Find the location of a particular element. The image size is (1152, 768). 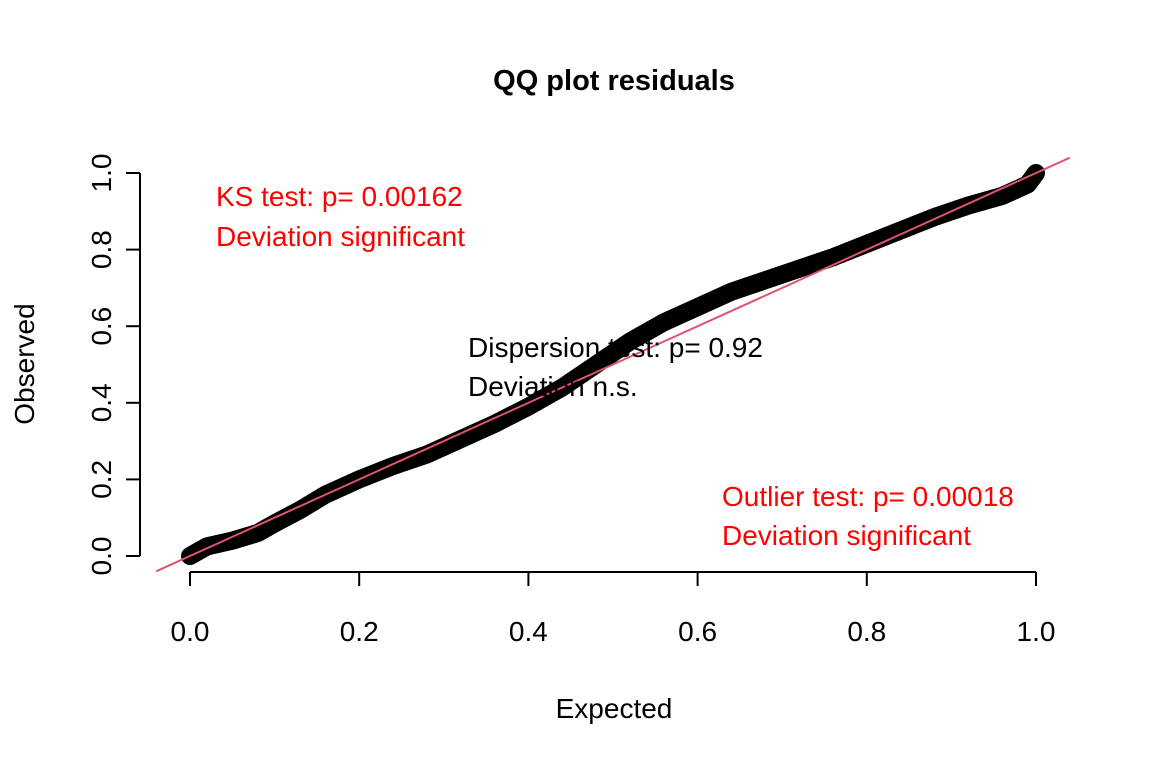

y-axis-label: Observed is located at coordinates (24, 363).